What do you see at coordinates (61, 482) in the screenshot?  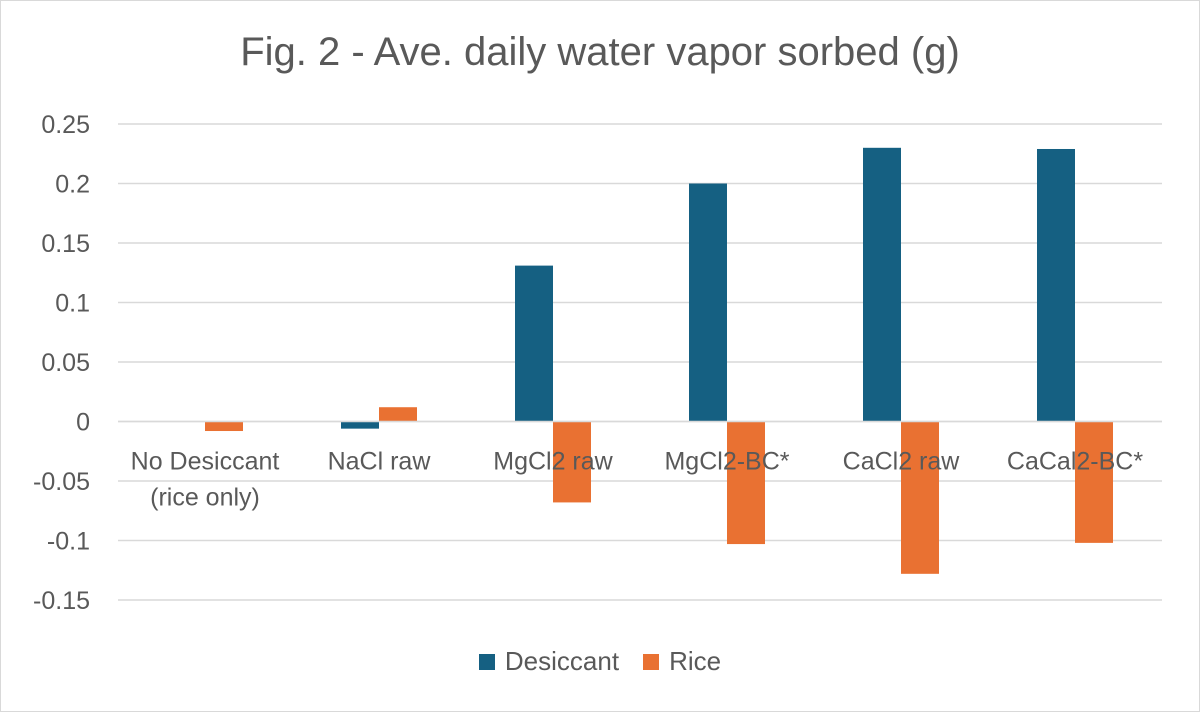 I see `y-tick-label: -0.05` at bounding box center [61, 482].